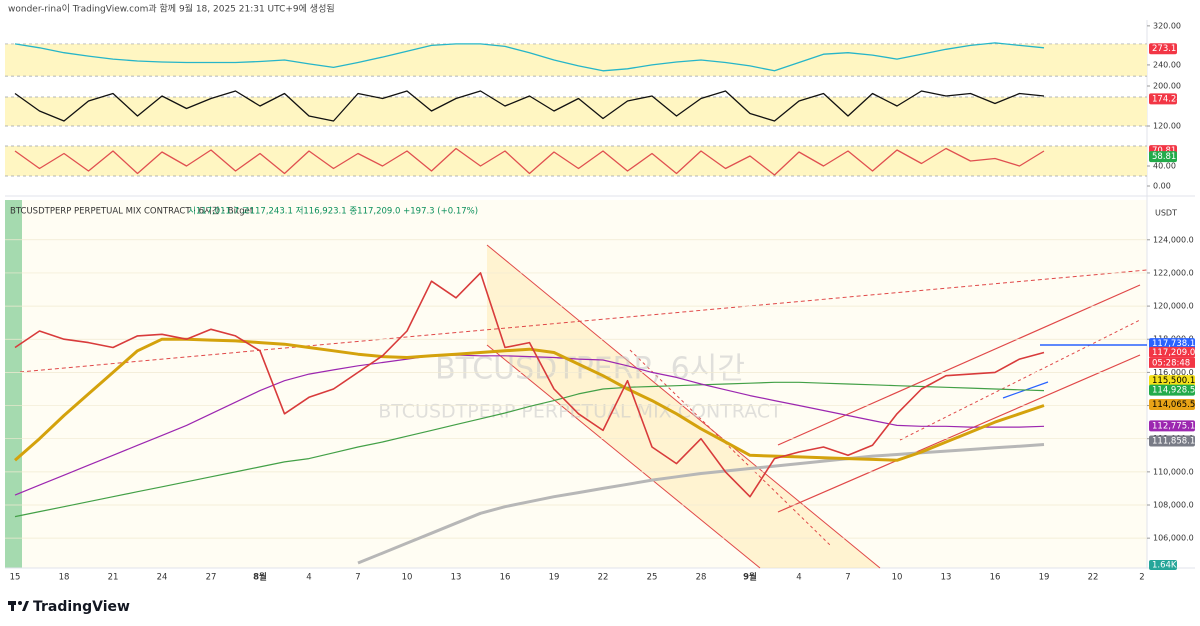 This screenshot has height=626, width=1200. I want to click on price-tag-label: 114,928.5, so click(1173, 391).